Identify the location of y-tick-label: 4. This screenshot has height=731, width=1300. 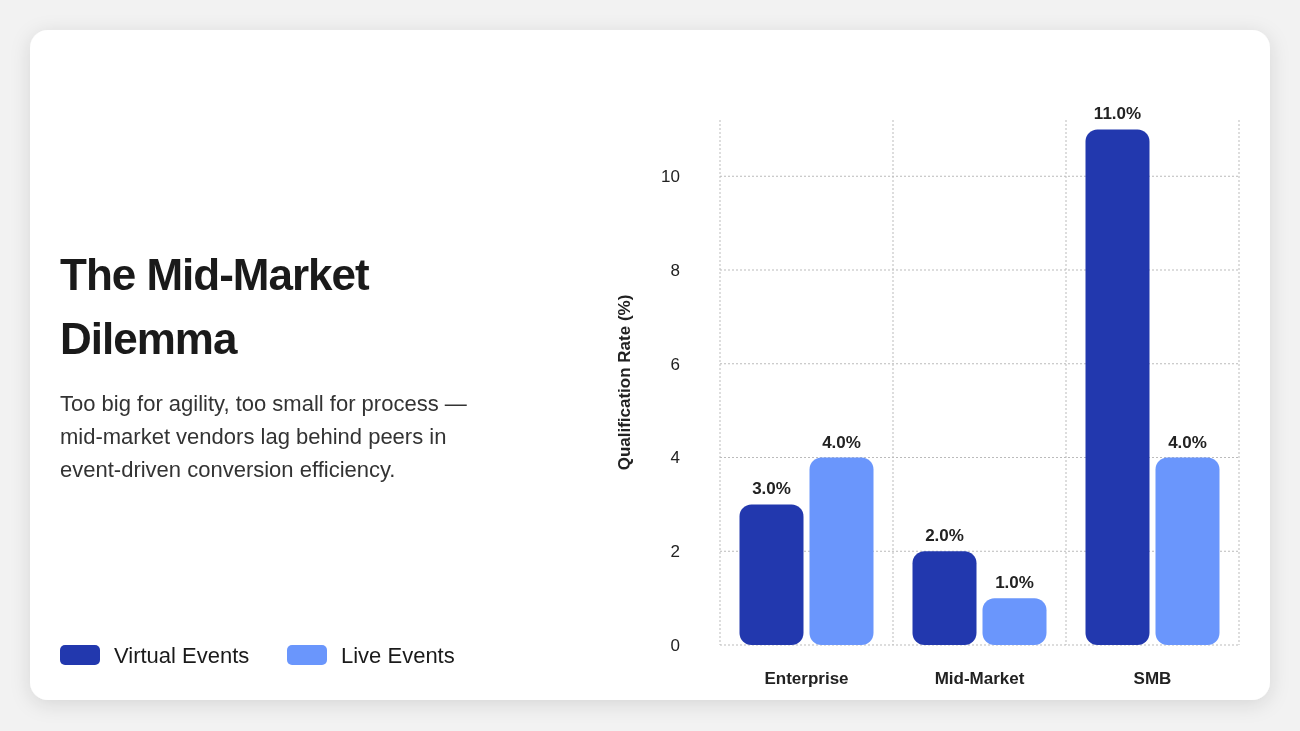
(675, 458).